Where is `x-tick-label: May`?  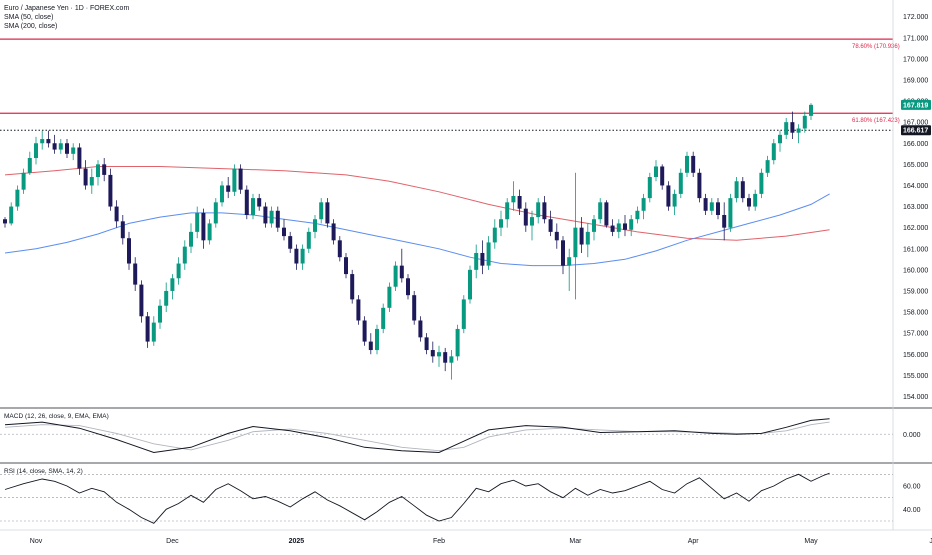
x-tick-label: May is located at coordinates (811, 541).